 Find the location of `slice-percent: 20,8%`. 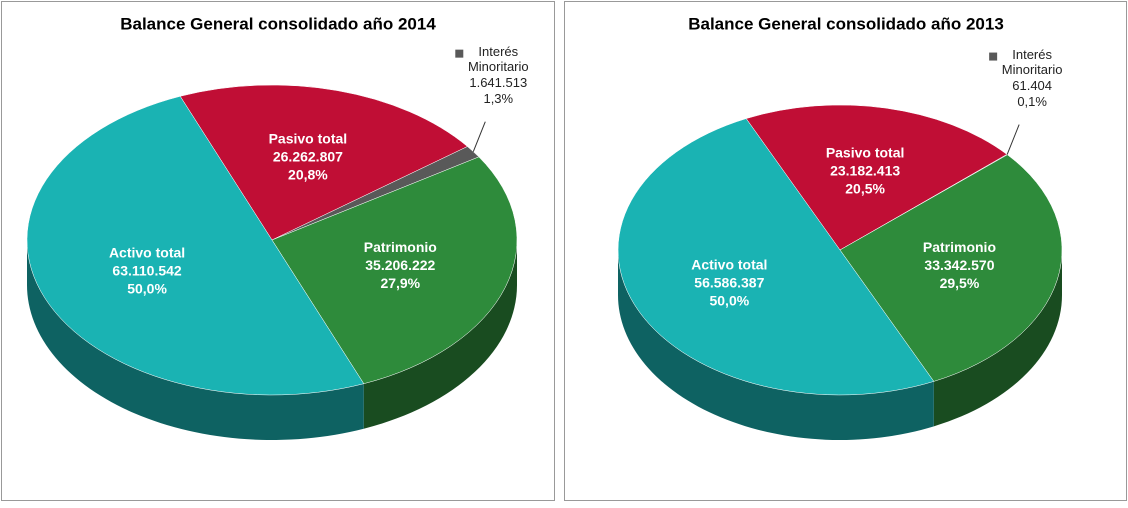

slice-percent: 20,8% is located at coordinates (308, 175).